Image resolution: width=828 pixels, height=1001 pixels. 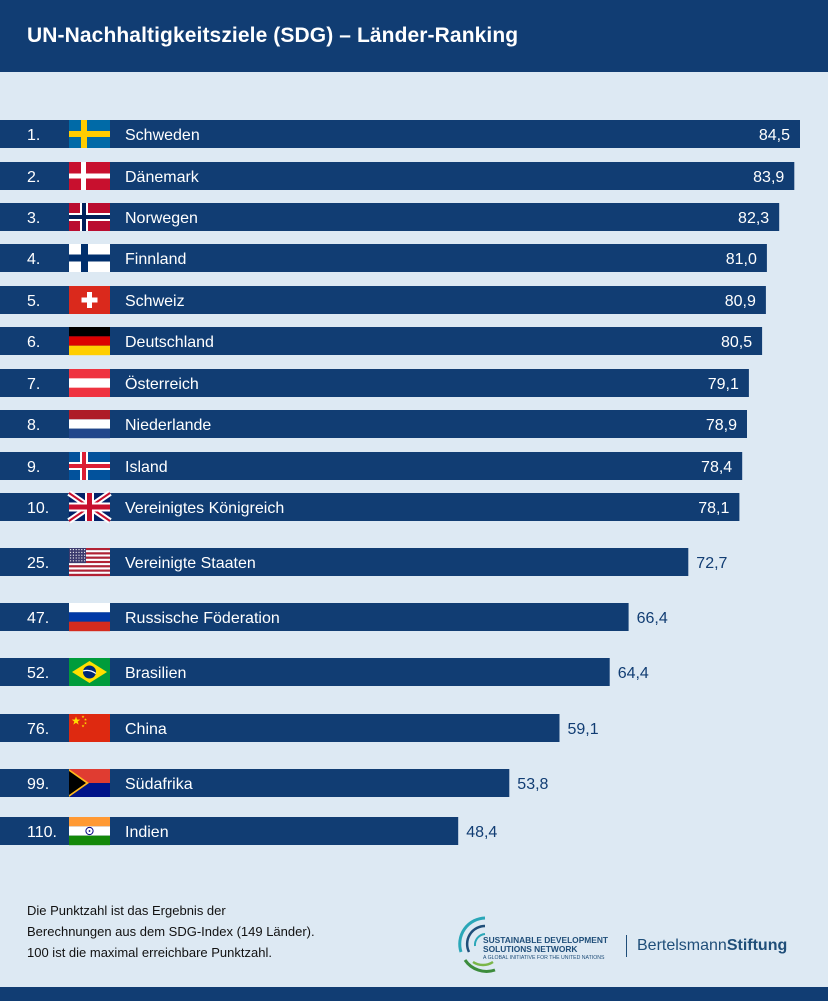 What do you see at coordinates (723, 384) in the screenshot?
I see `value-label-7: 79,1` at bounding box center [723, 384].